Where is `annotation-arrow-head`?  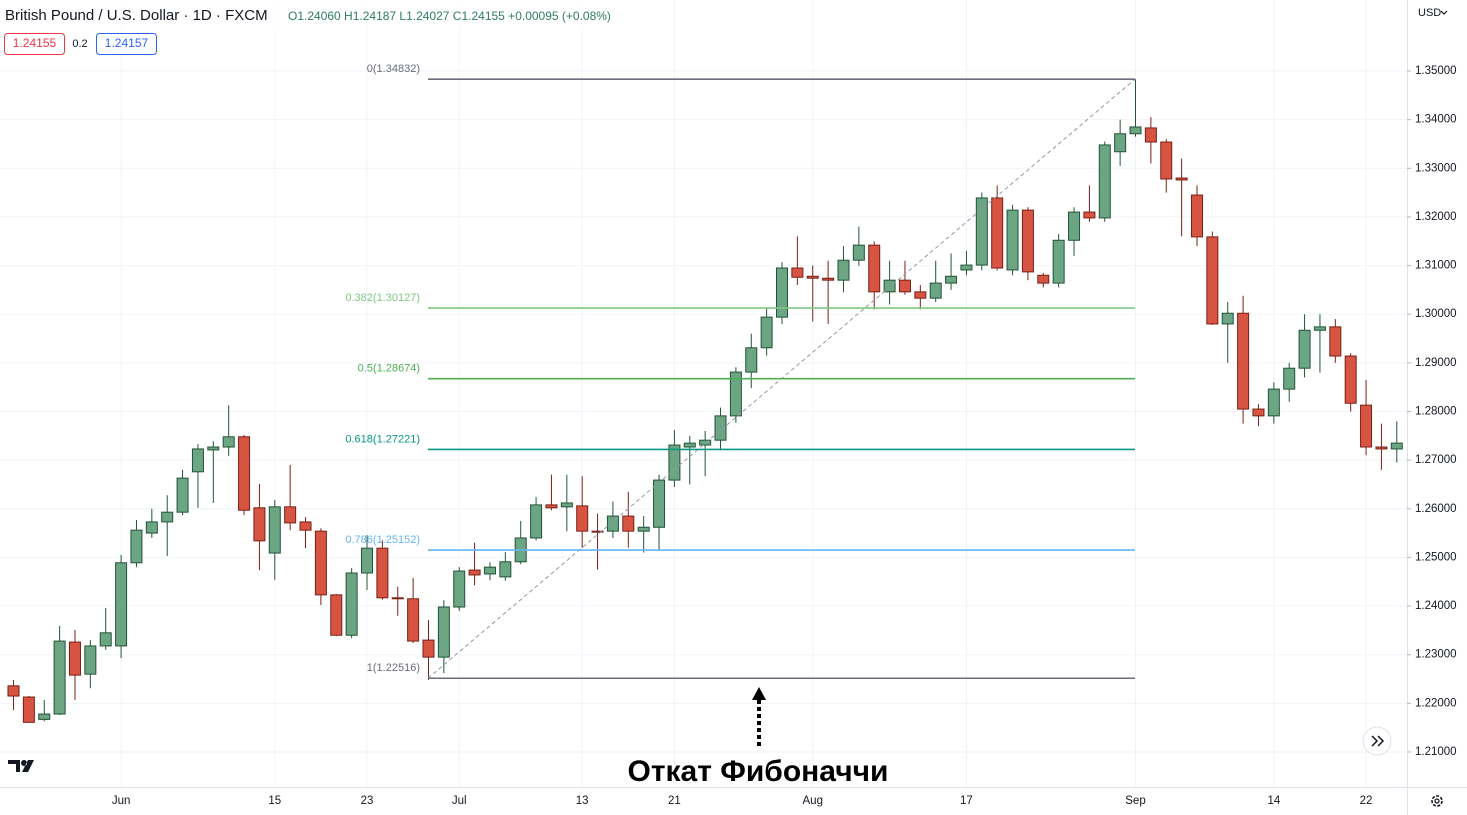 annotation-arrow-head is located at coordinates (759, 693).